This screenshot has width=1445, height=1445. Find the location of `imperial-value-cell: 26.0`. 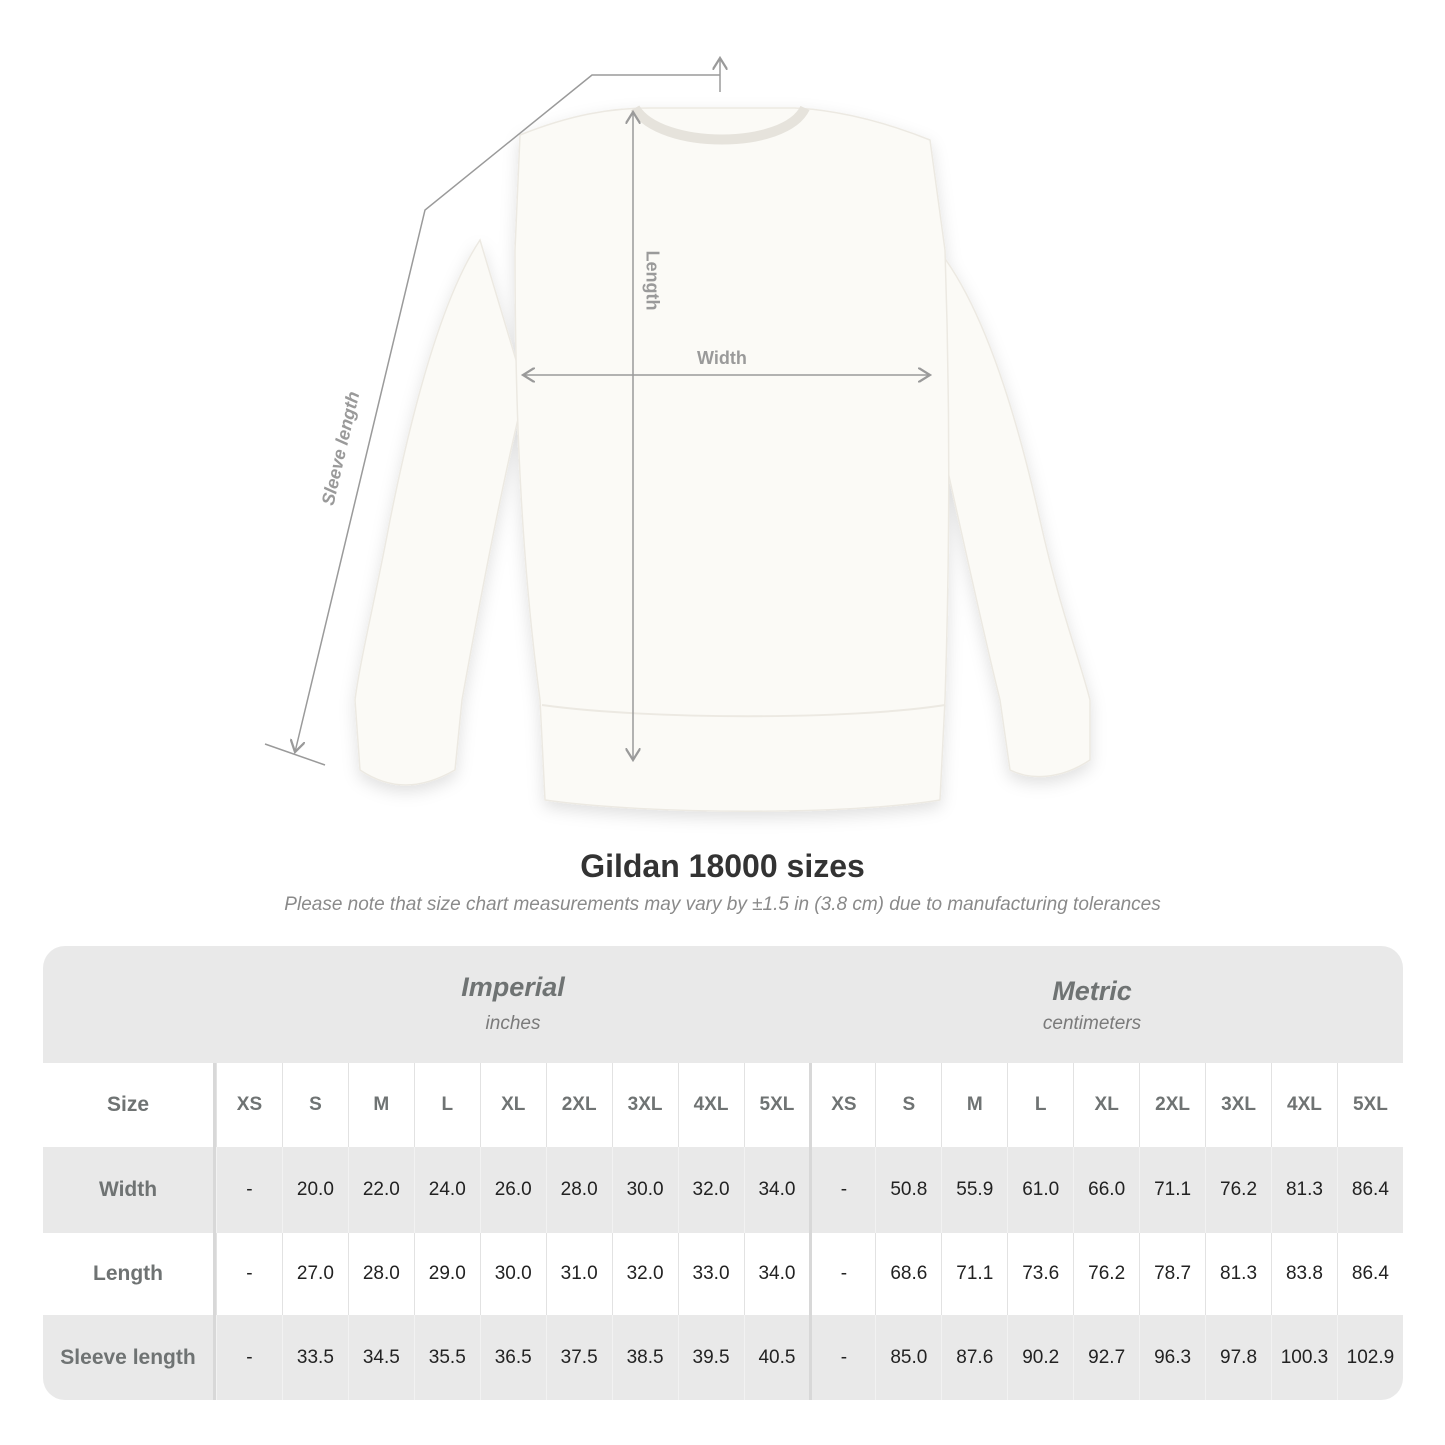

imperial-value-cell: 26.0 is located at coordinates (512, 1190).